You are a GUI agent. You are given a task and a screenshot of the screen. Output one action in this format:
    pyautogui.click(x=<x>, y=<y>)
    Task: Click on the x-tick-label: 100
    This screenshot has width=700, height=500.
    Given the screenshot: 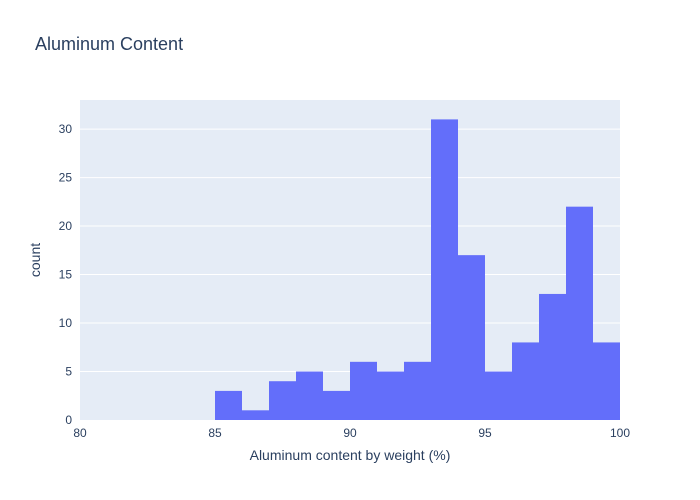 What is the action you would take?
    pyautogui.click(x=620, y=433)
    